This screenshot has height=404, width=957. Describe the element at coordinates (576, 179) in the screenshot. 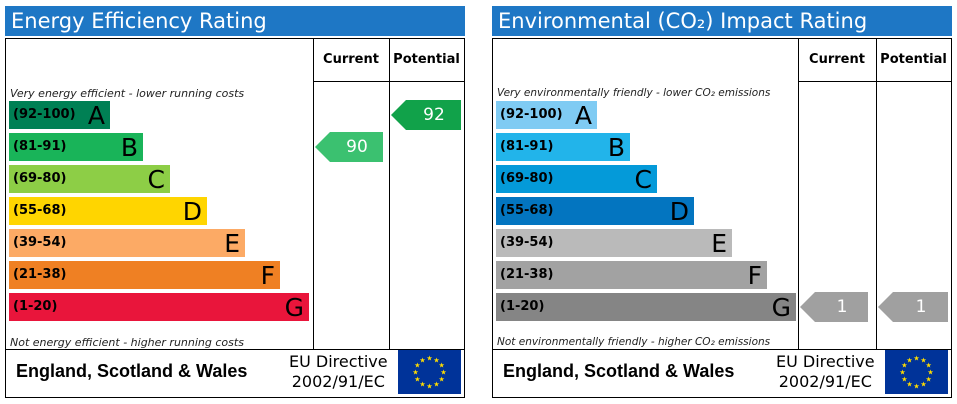

I see `band-c: (69-80) C` at that location.